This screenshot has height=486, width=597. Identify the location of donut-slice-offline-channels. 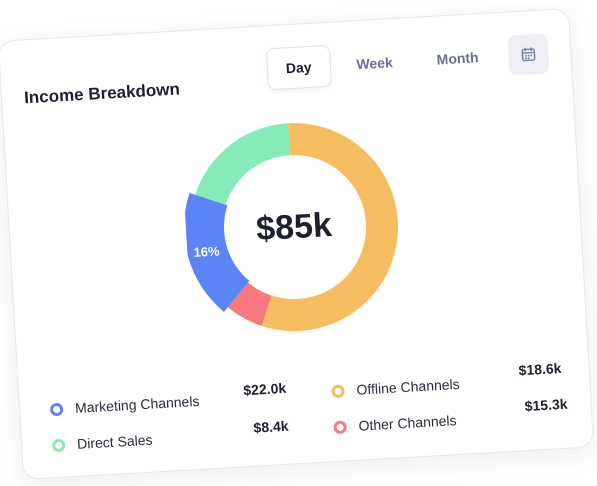
(327, 225).